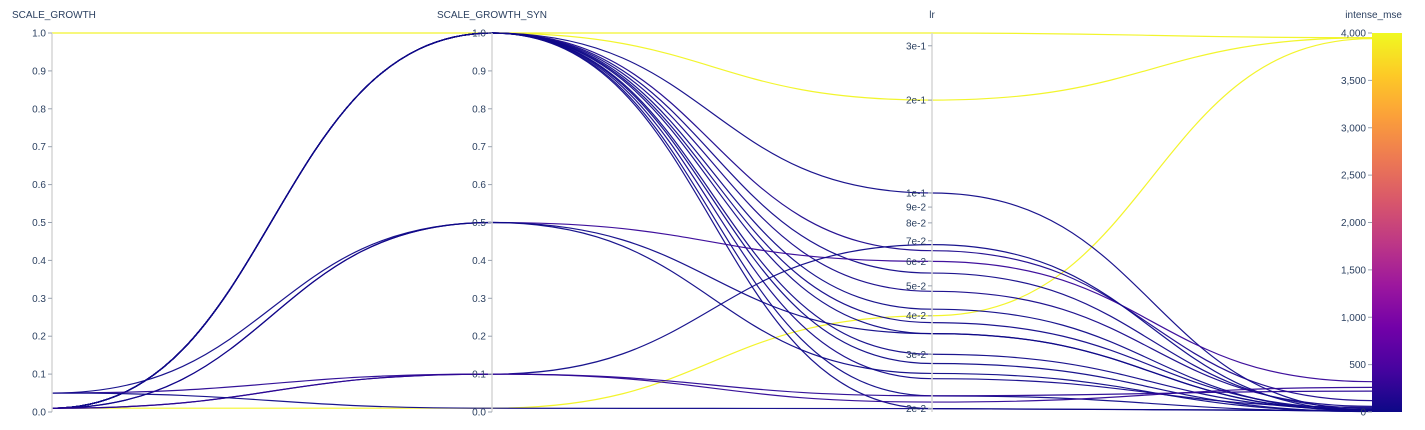 The image size is (1425, 430). Describe the element at coordinates (1363, 413) in the screenshot. I see `tick-label: 0` at that location.